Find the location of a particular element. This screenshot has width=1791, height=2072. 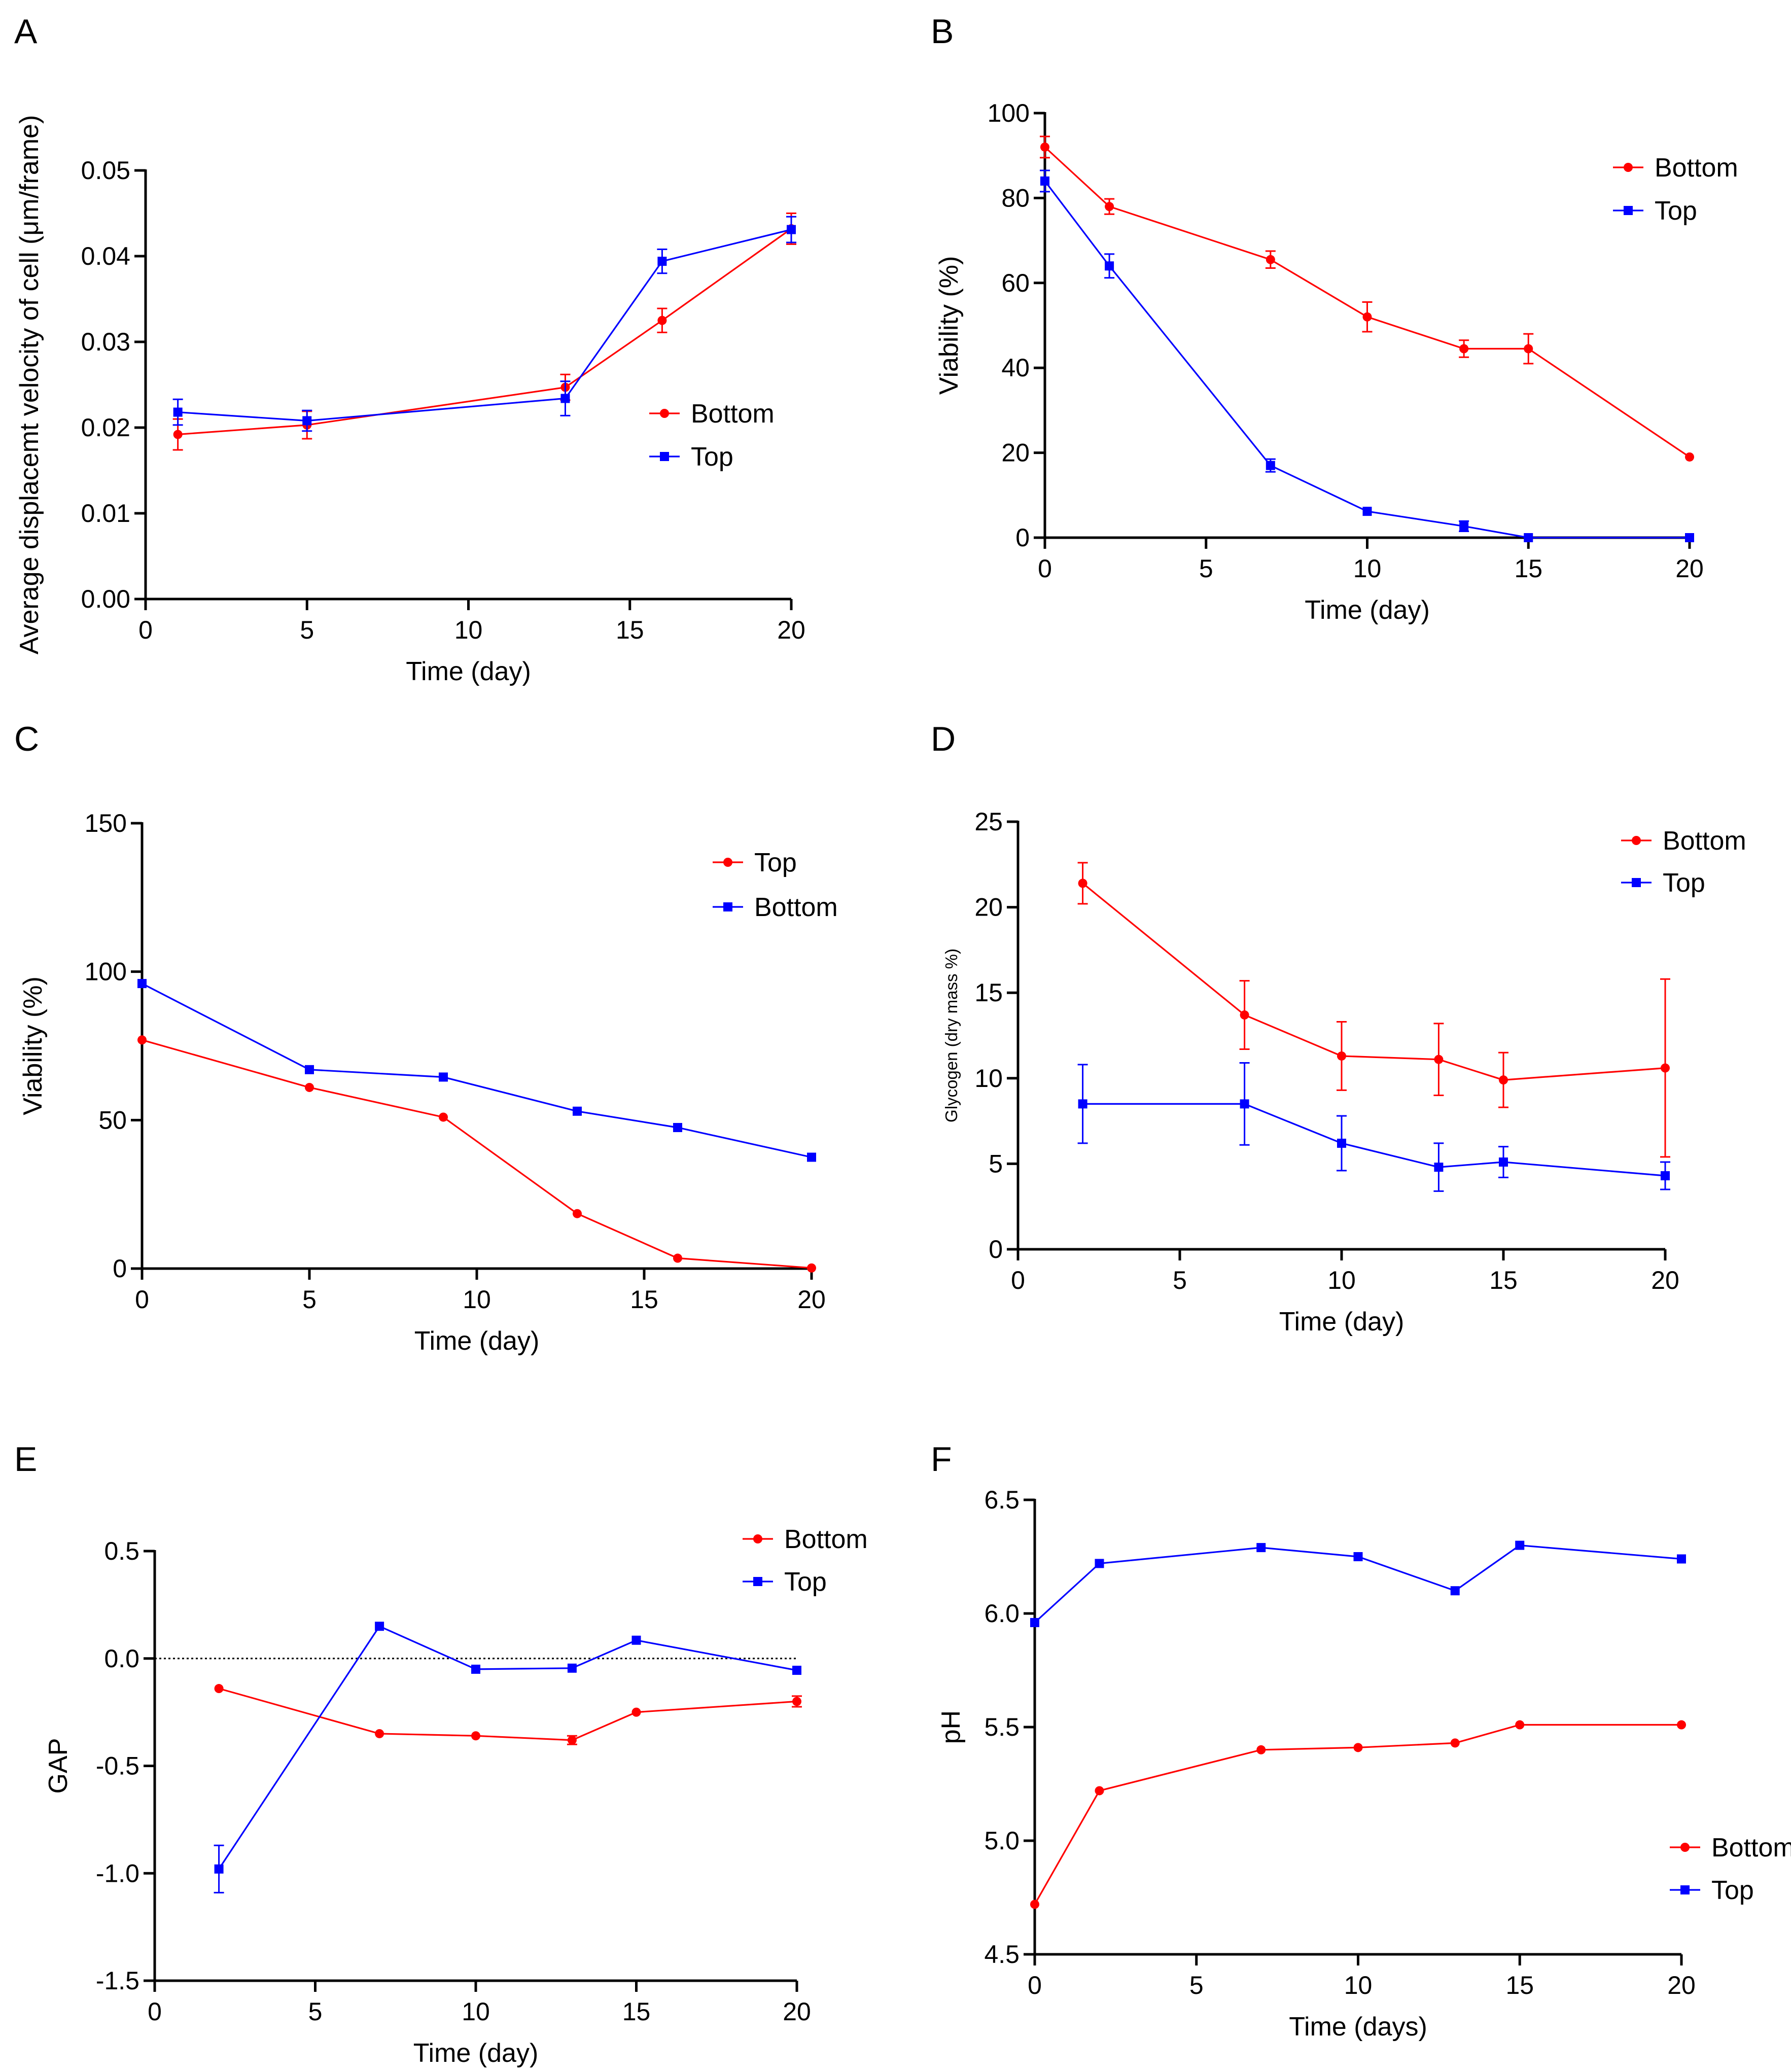

series-line-top-e is located at coordinates (507, 1747).